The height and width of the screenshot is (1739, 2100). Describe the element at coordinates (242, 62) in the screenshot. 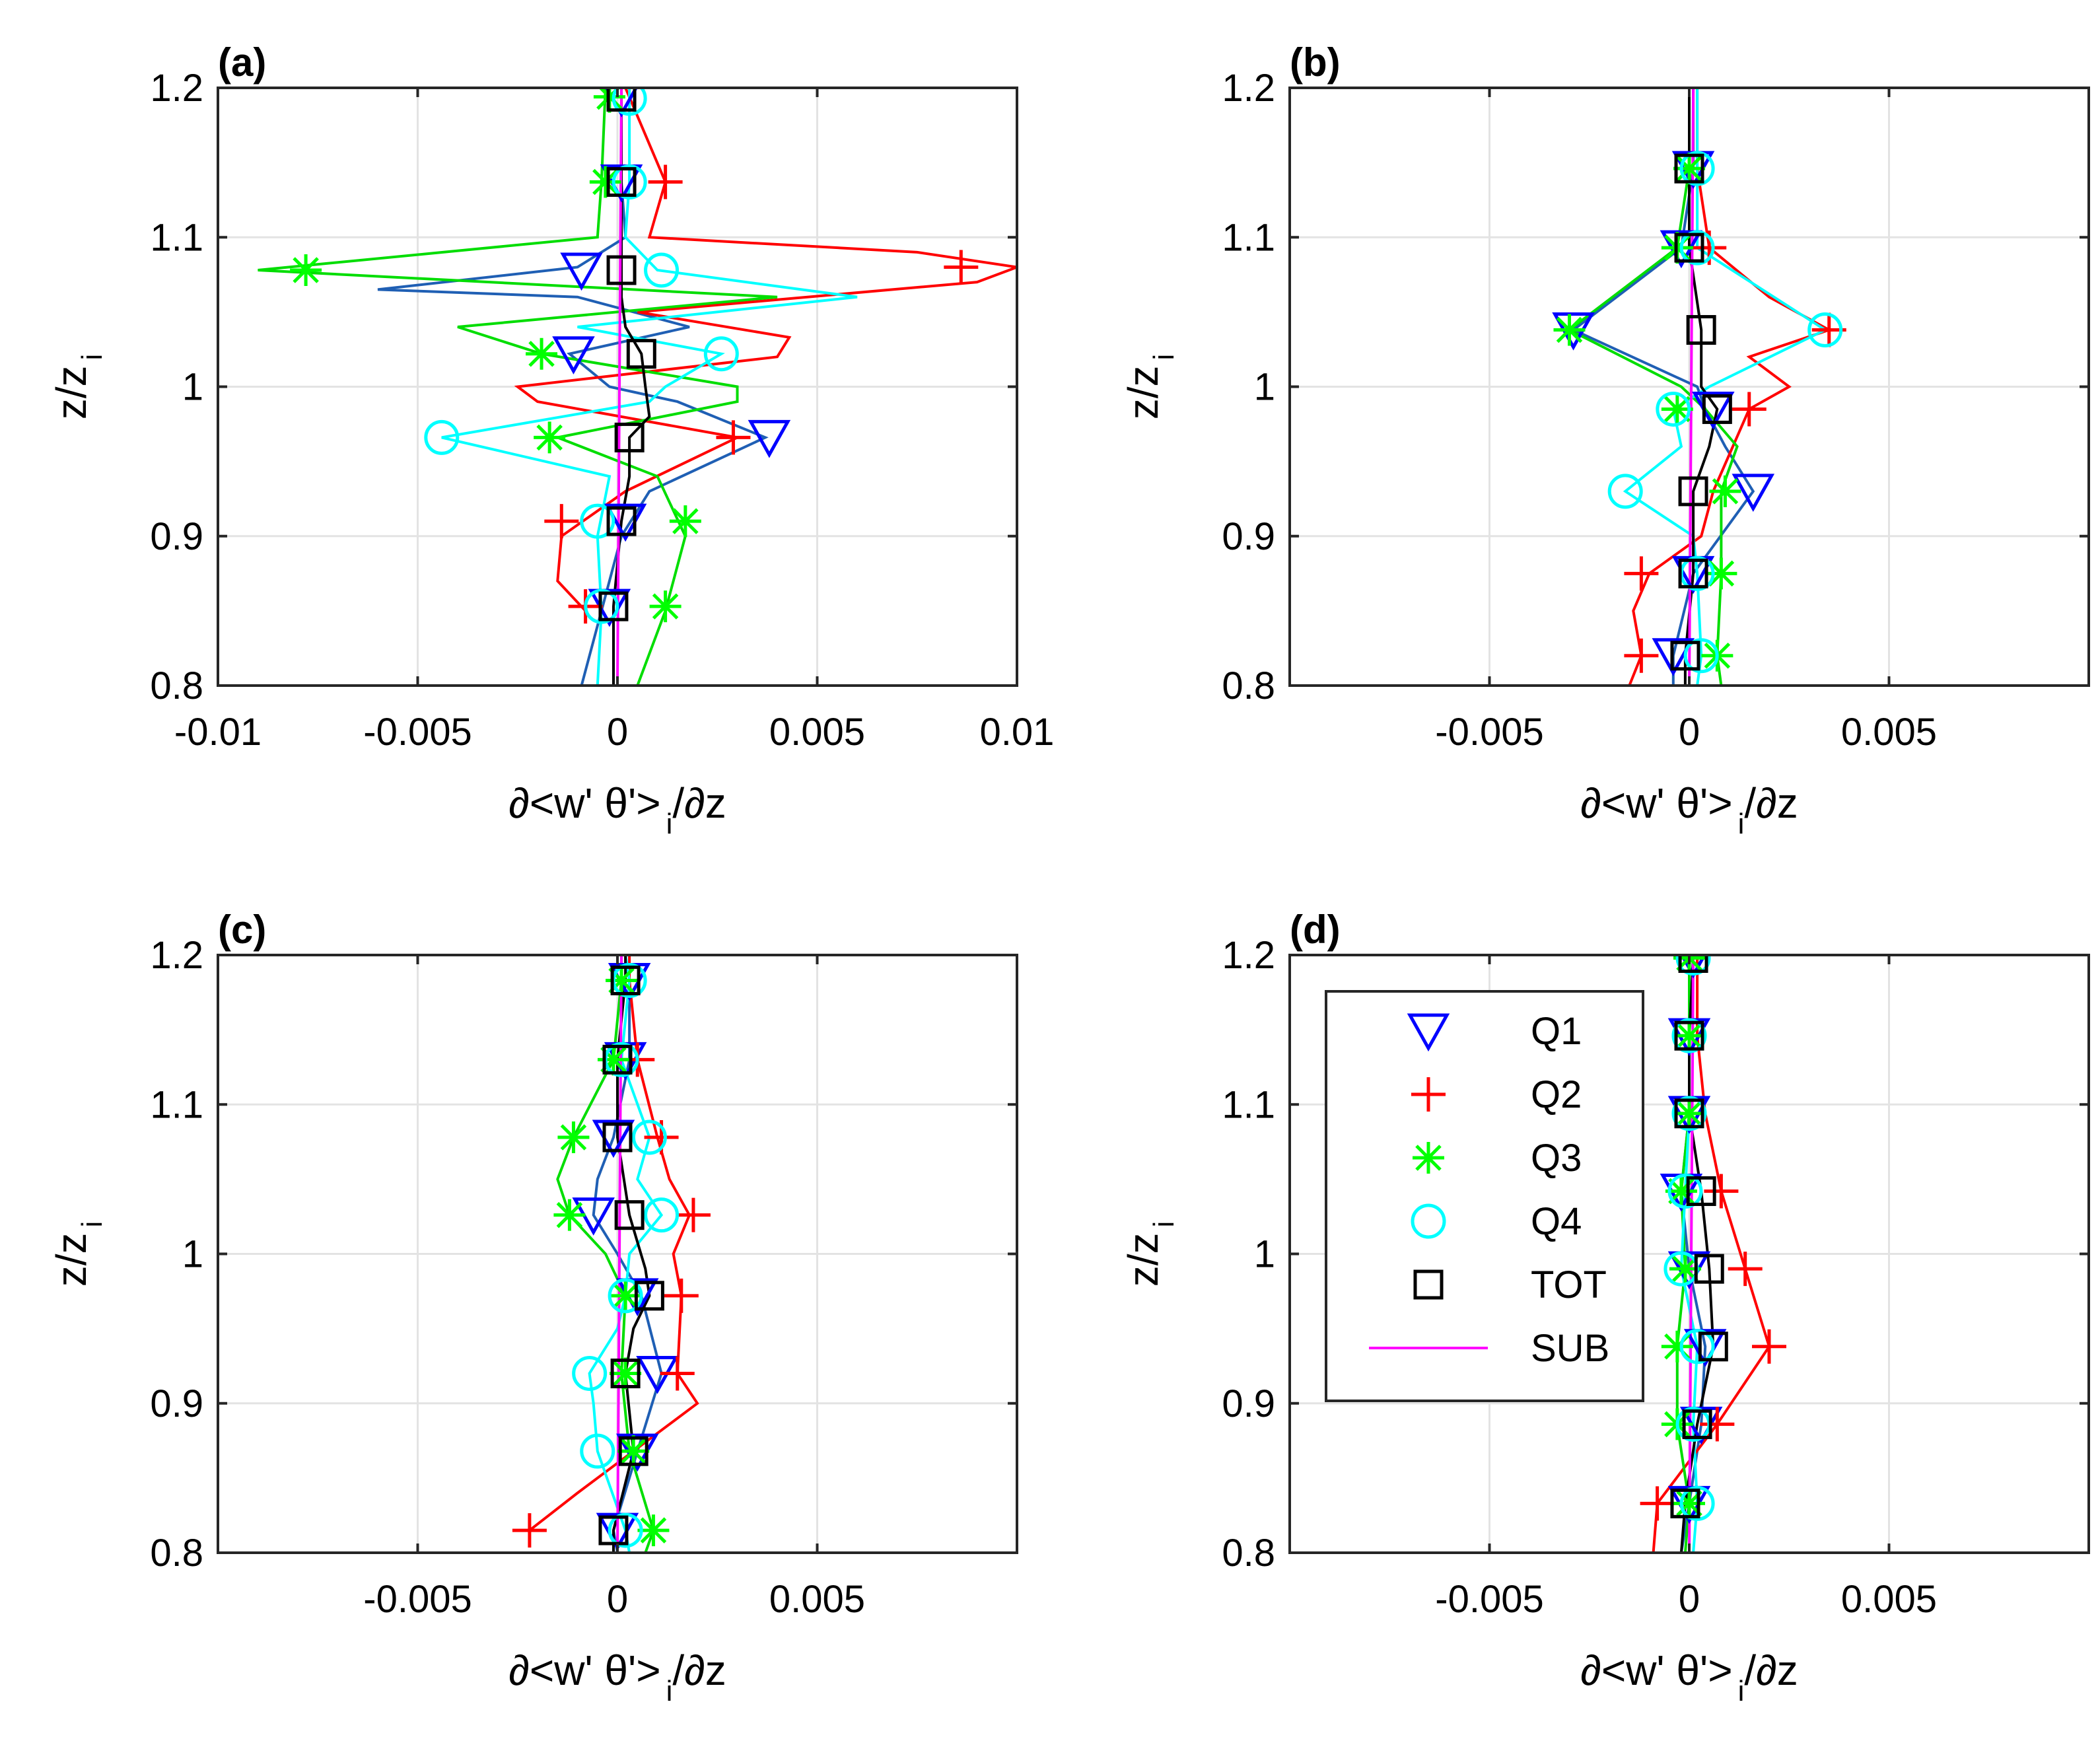

I see `panel-label: (a)` at that location.